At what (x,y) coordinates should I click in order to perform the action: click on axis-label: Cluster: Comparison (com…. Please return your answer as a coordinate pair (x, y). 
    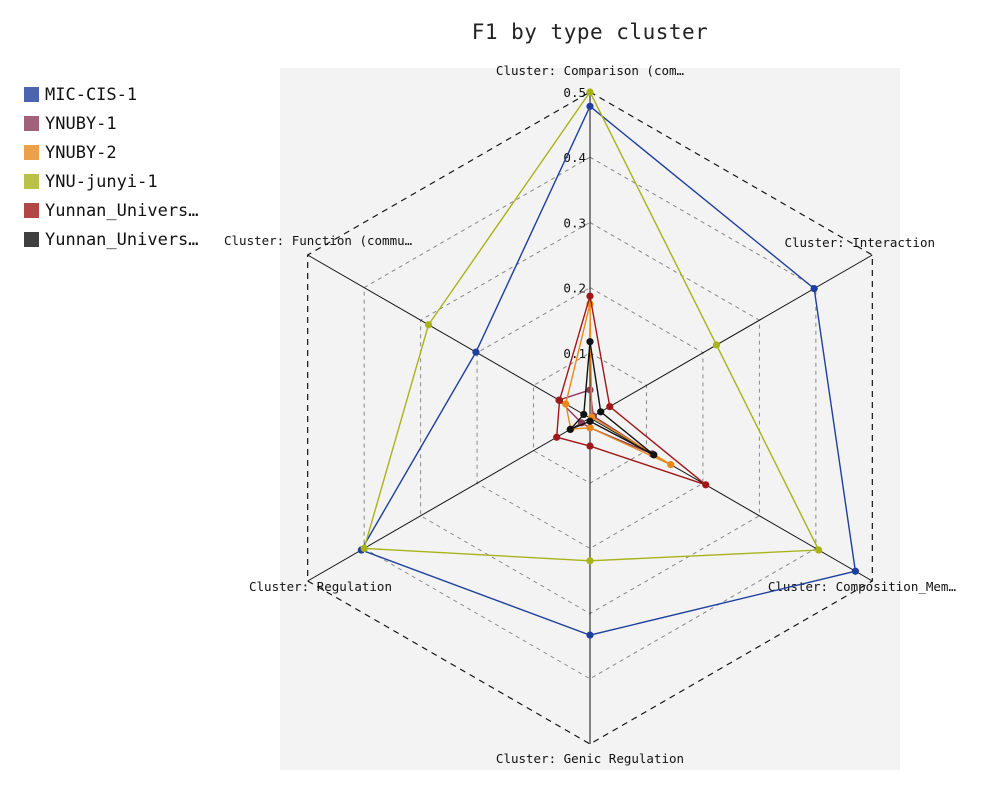
    Looking at the image, I should click on (590, 70).